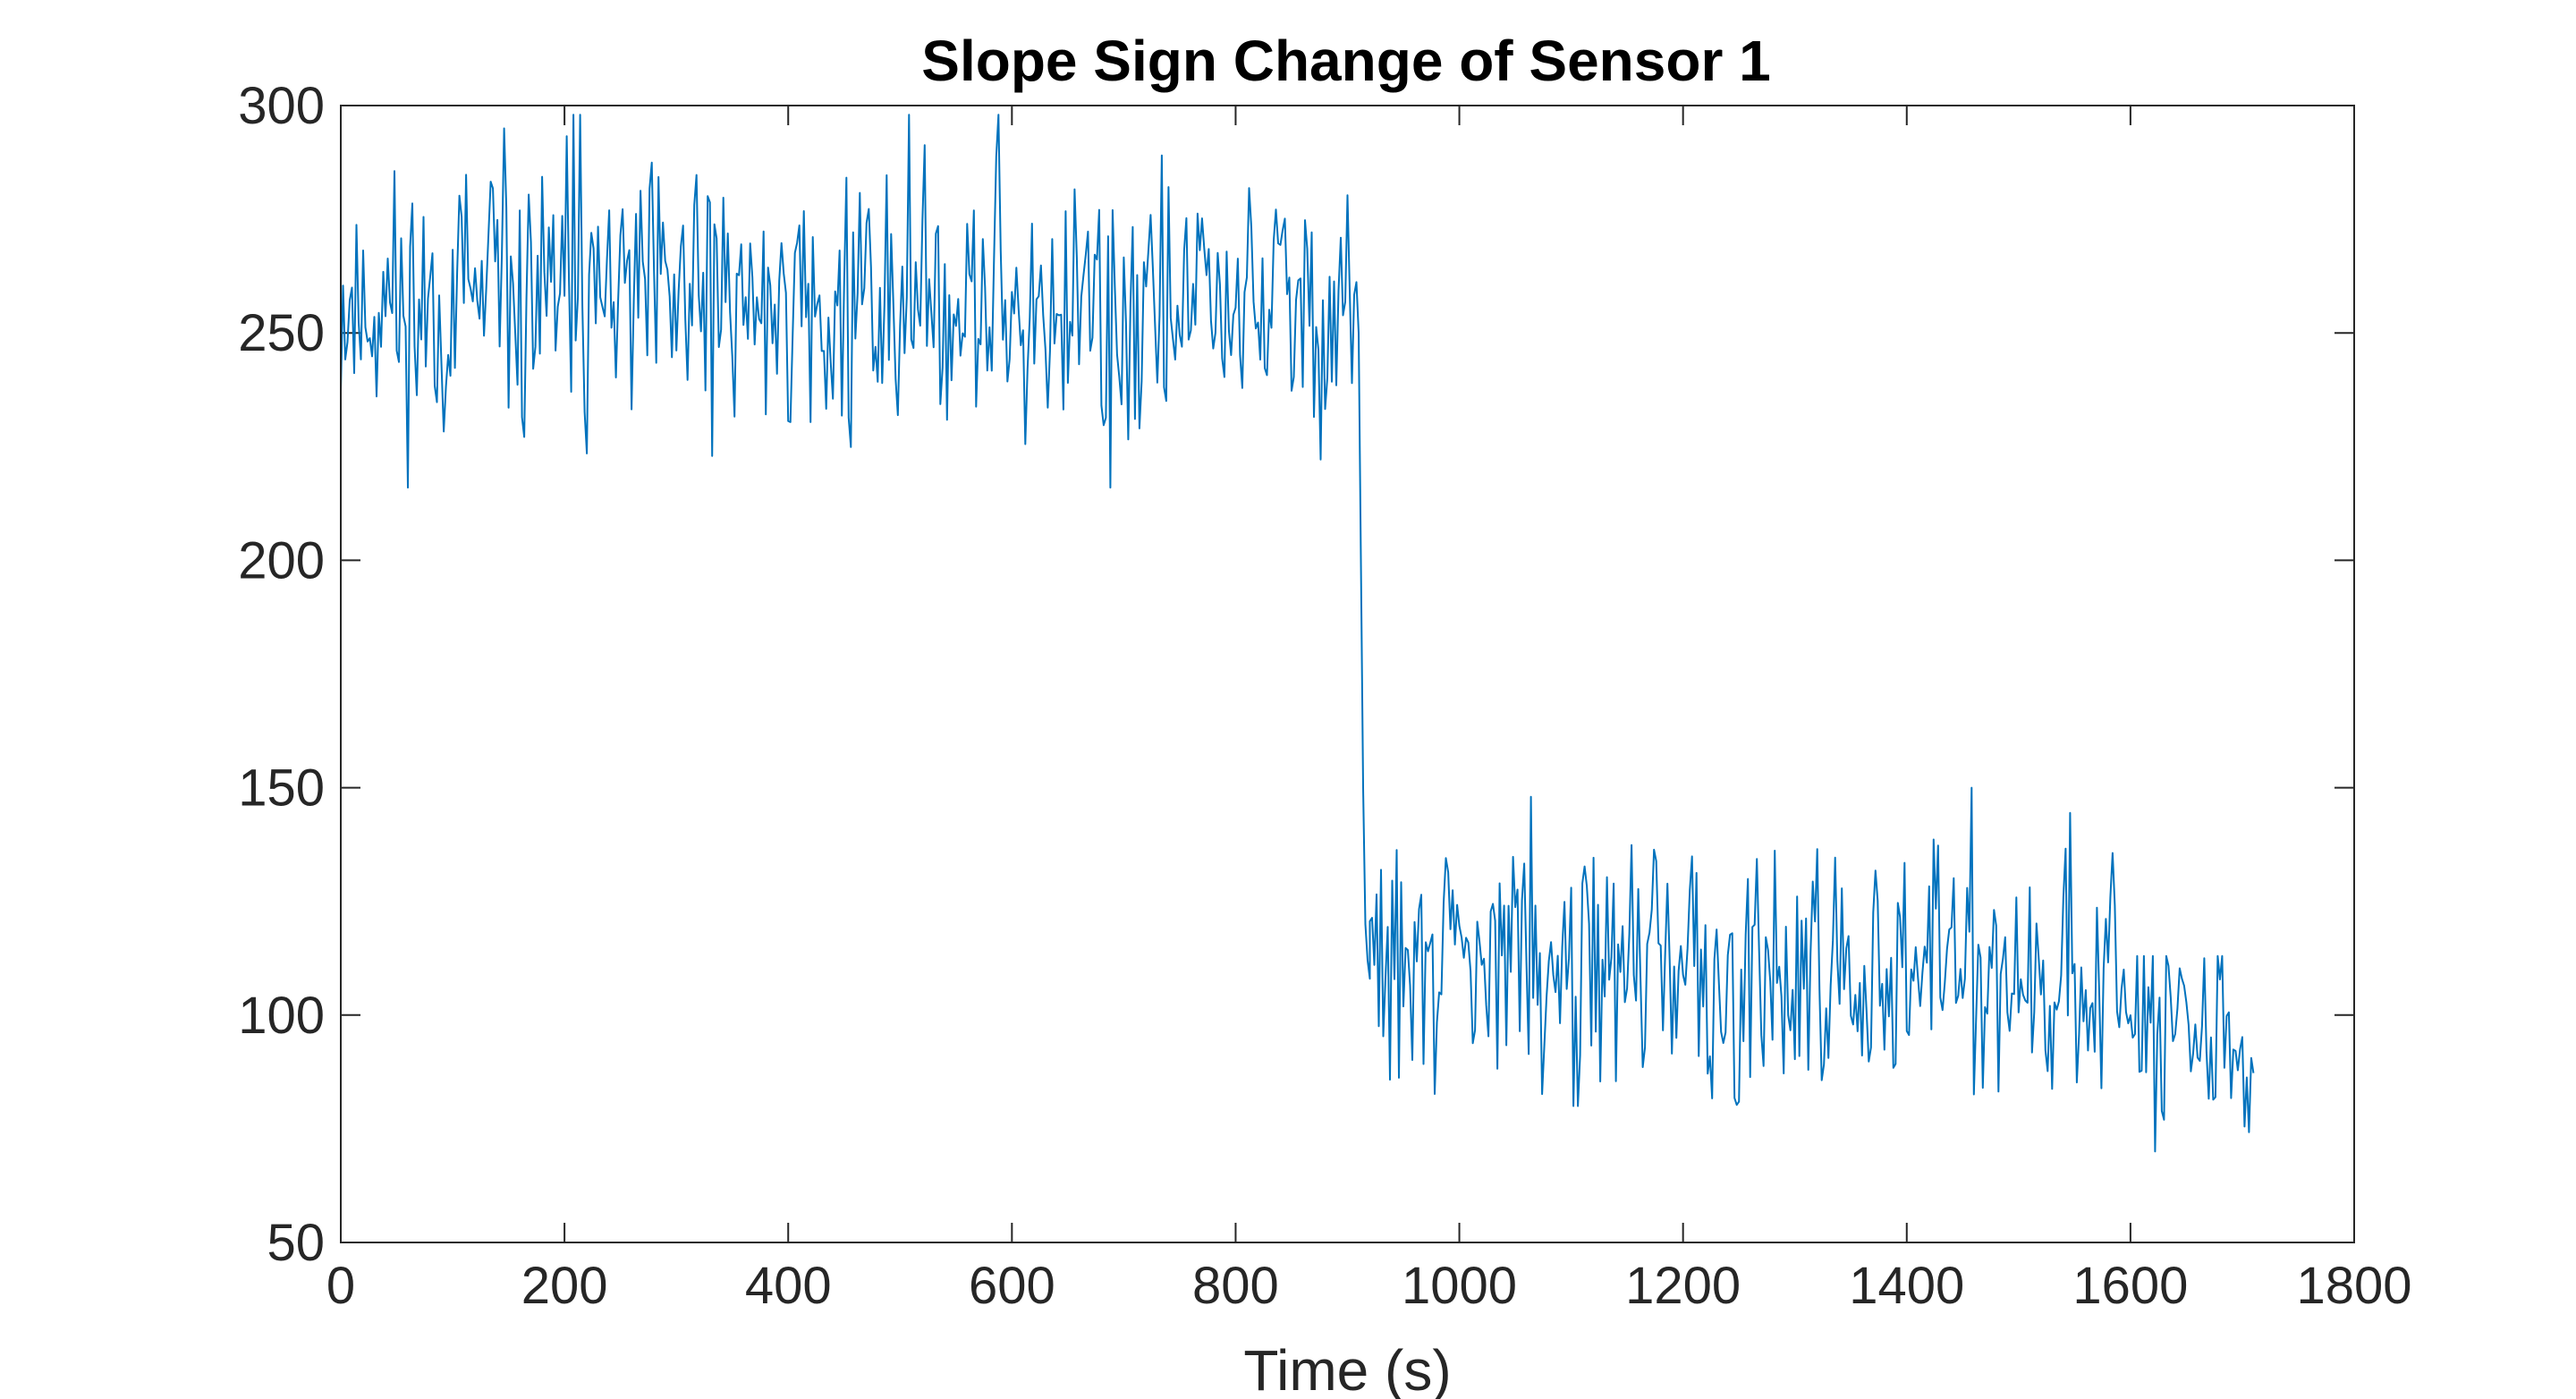  I want to click on x-tick-label: 400, so click(788, 1286).